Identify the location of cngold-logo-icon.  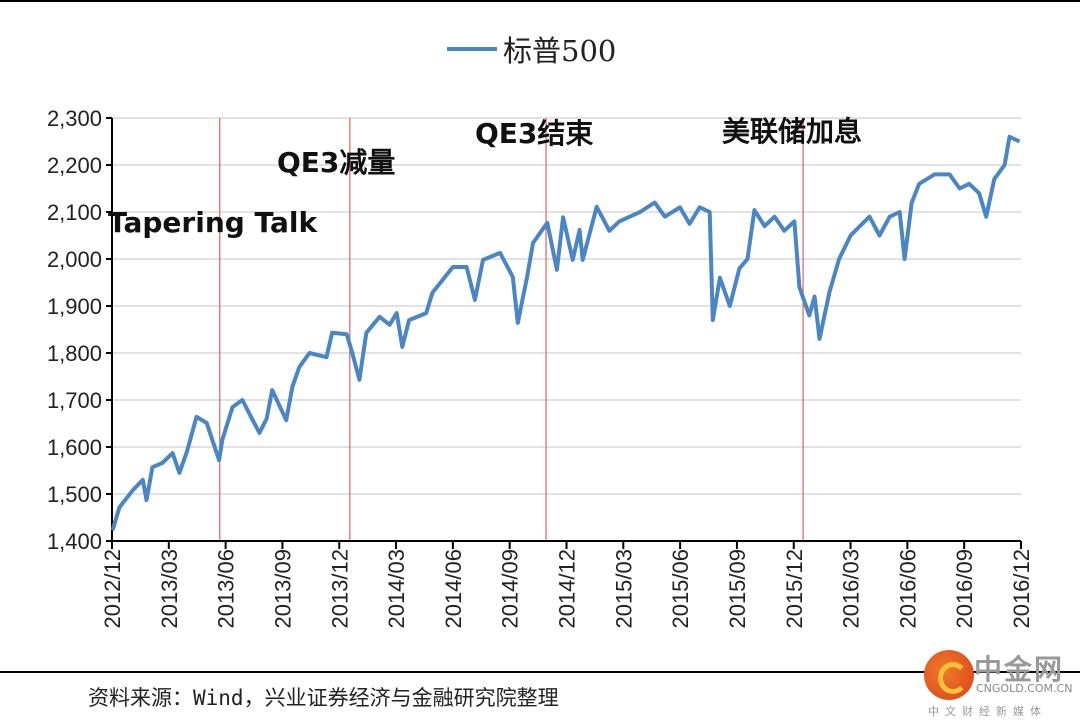
(949, 675).